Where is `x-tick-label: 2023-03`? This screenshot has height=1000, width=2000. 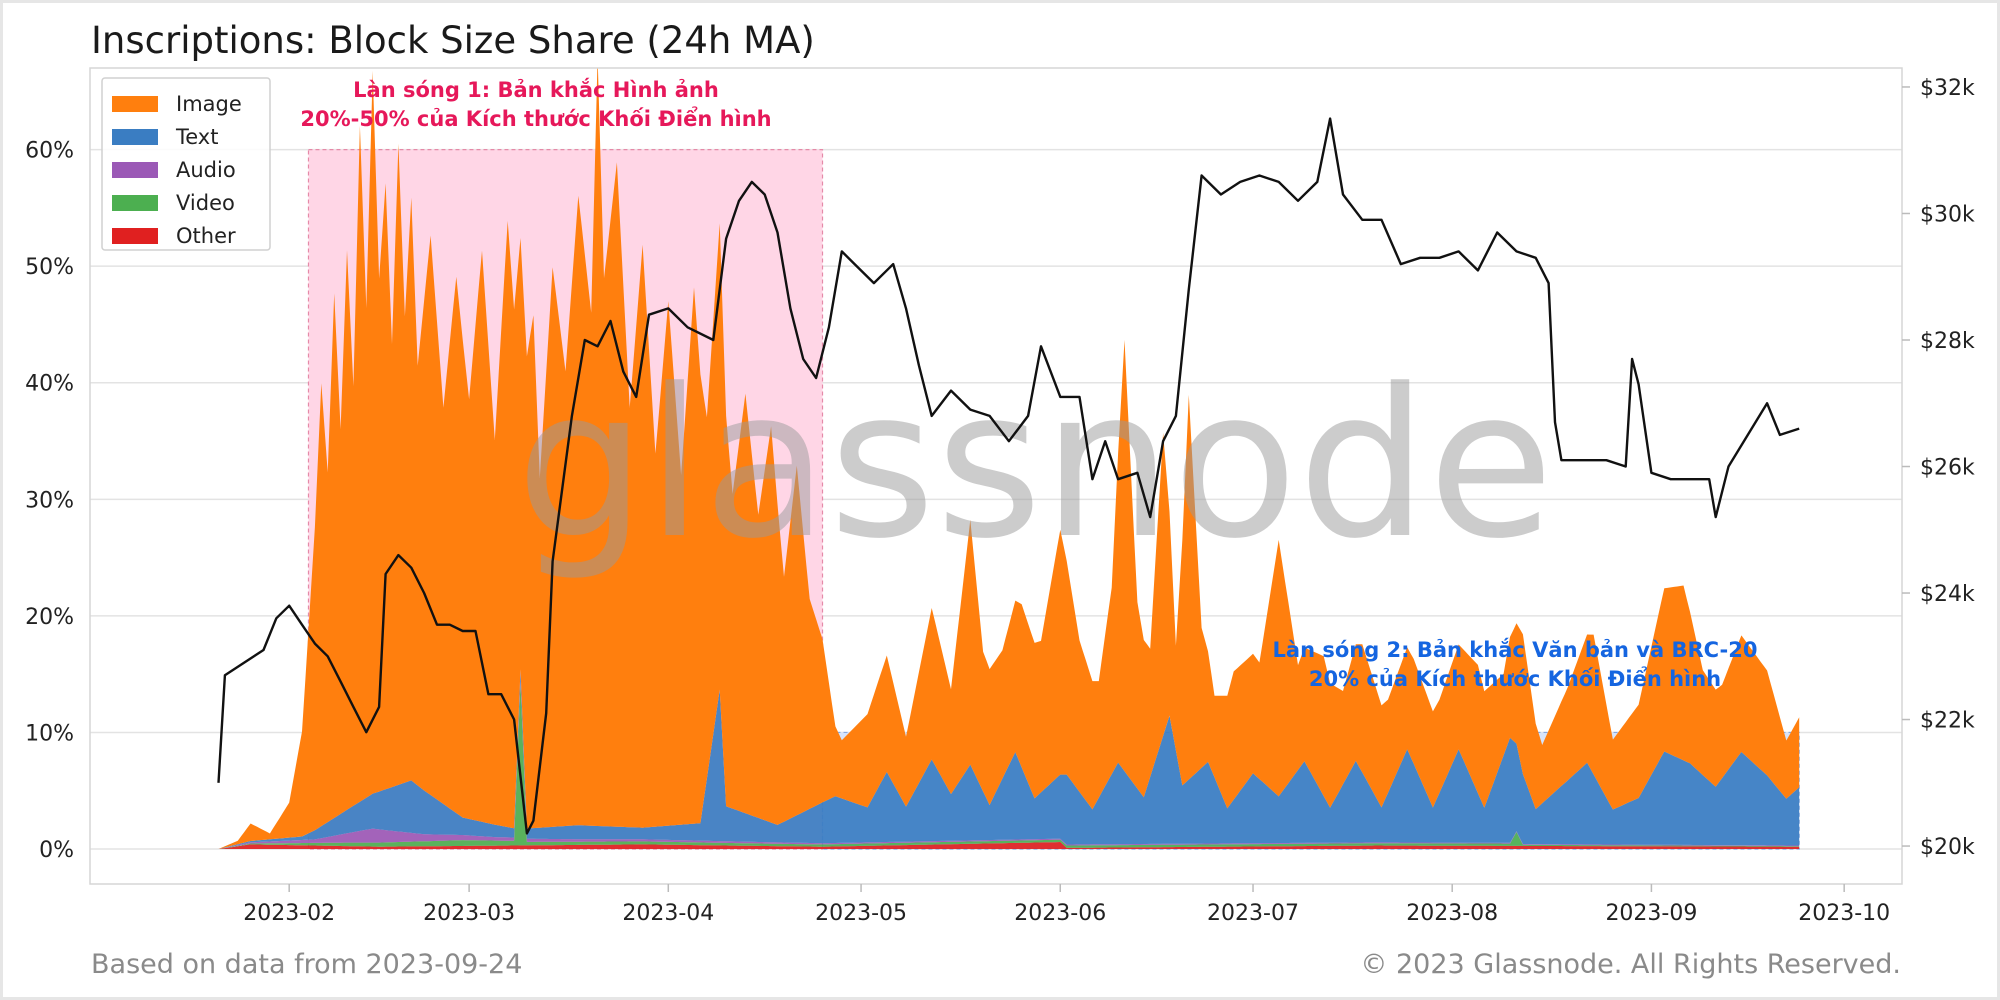 x-tick-label: 2023-03 is located at coordinates (469, 913).